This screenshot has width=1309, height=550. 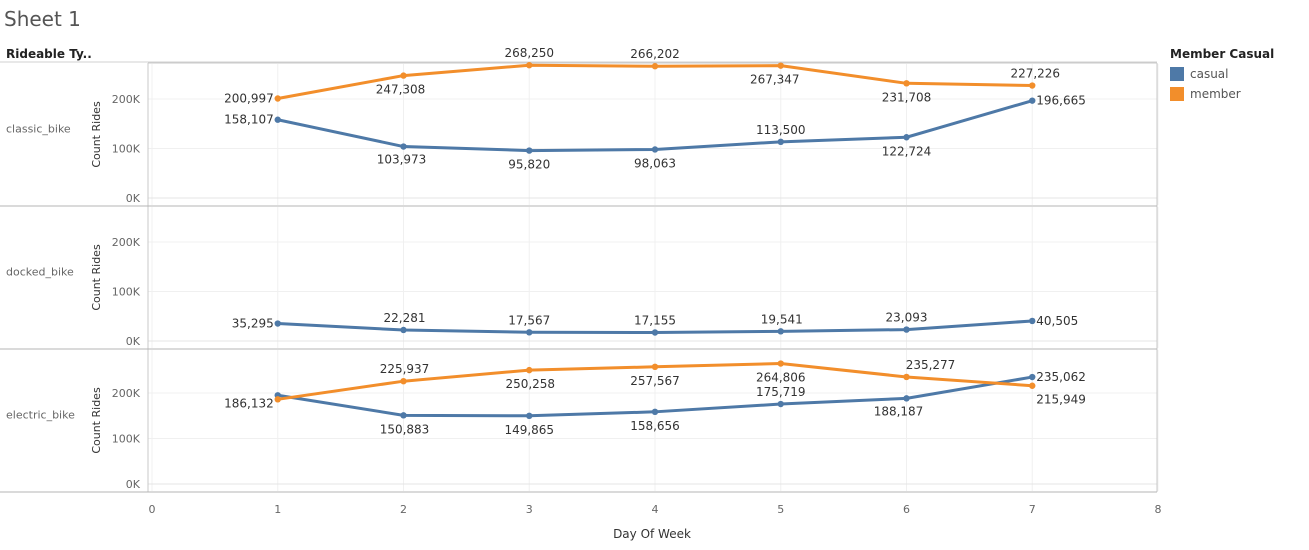 What do you see at coordinates (96, 277) in the screenshot?
I see `y-axis-title-2: Count Rides` at bounding box center [96, 277].